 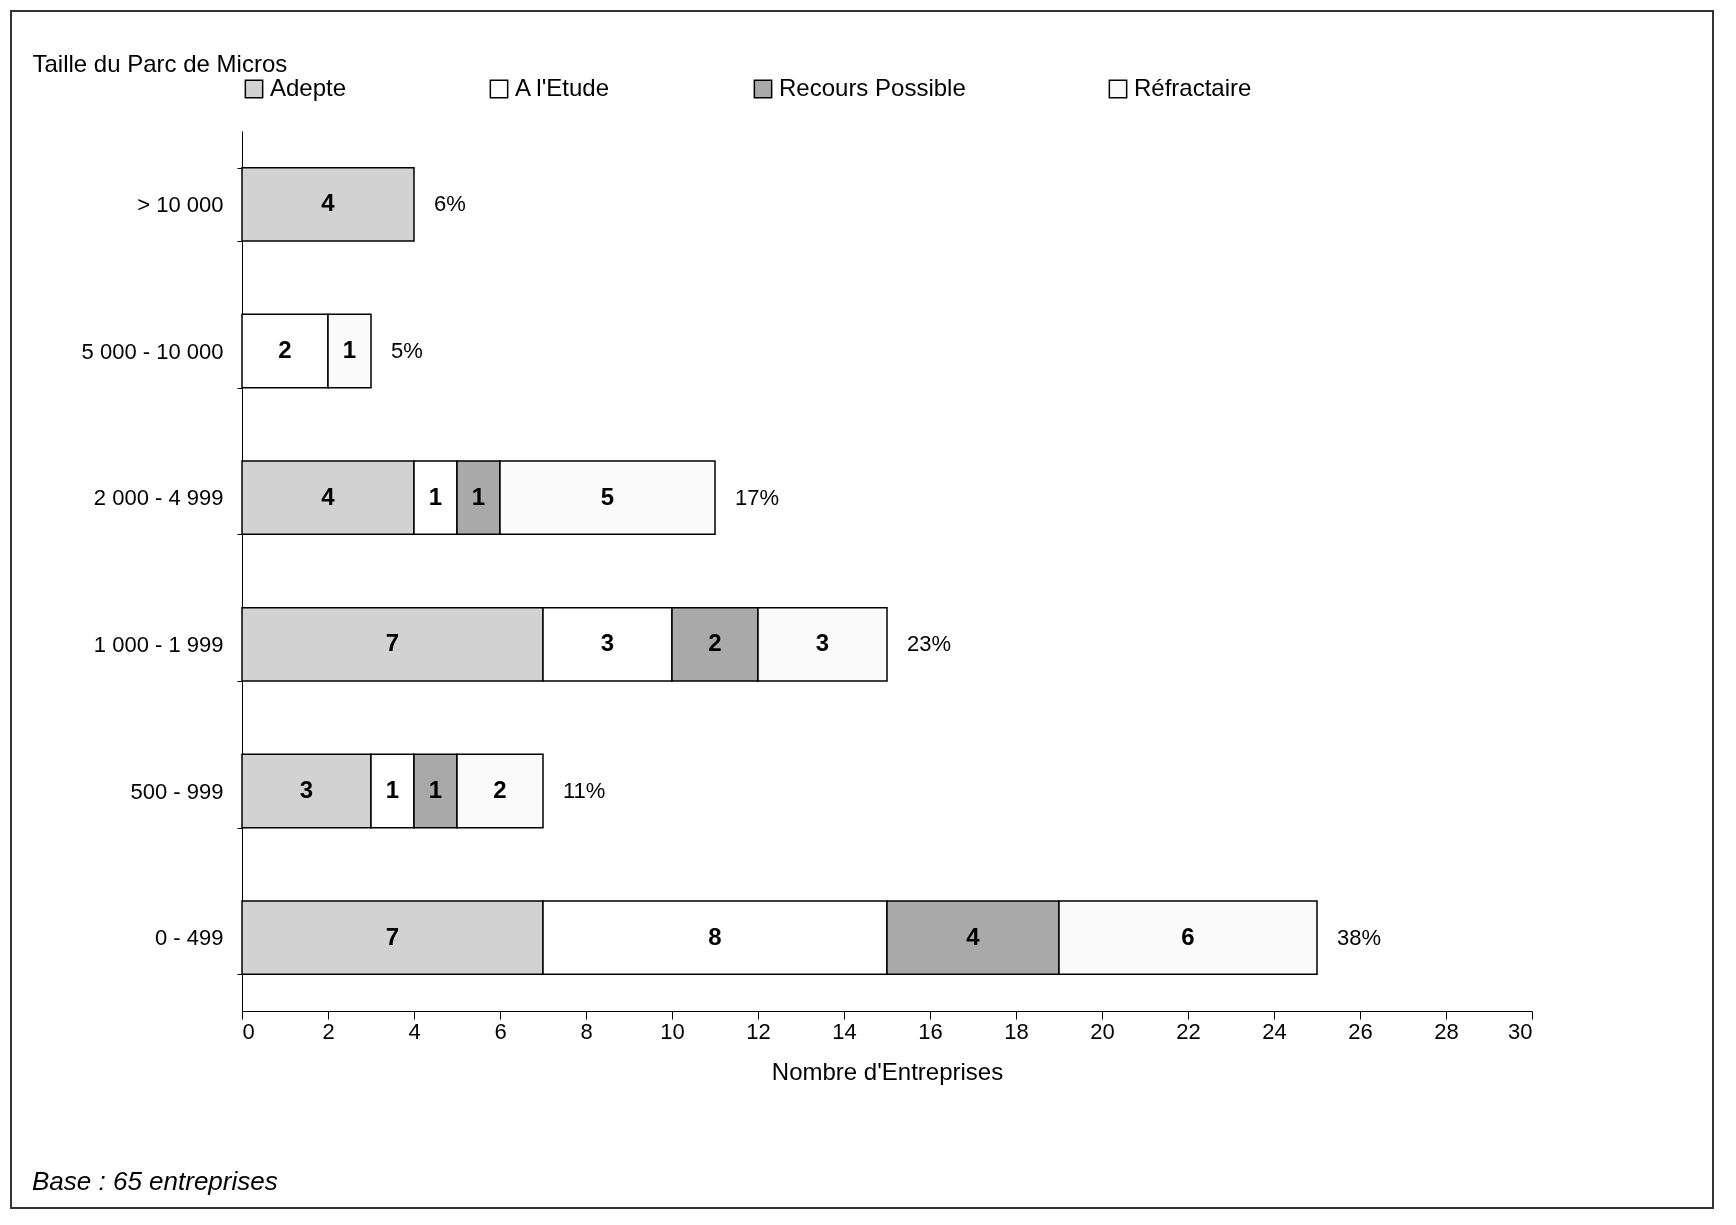 What do you see at coordinates (586, 1031) in the screenshot?
I see `x-tick-label: 8` at bounding box center [586, 1031].